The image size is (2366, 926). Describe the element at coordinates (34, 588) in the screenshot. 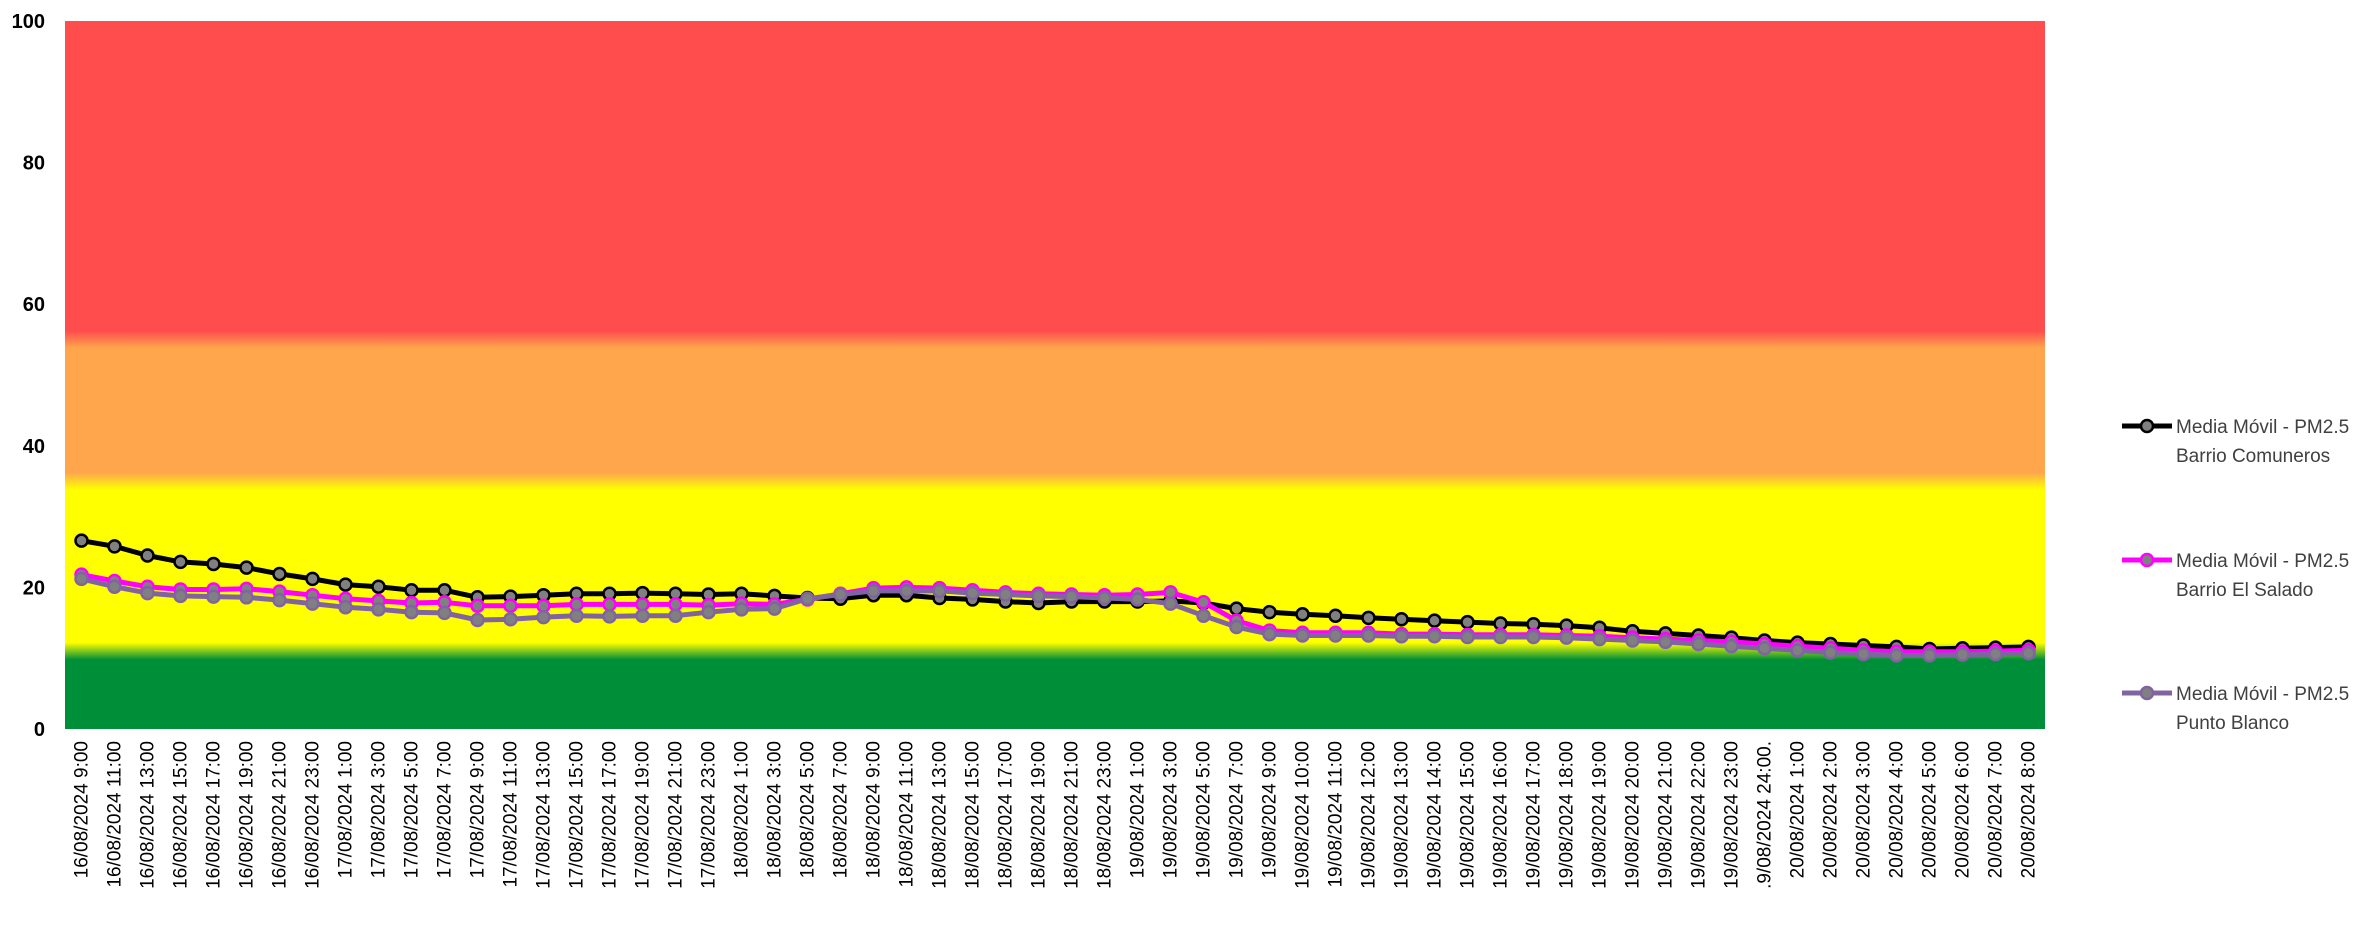

I see `y-tick-label: 20` at that location.